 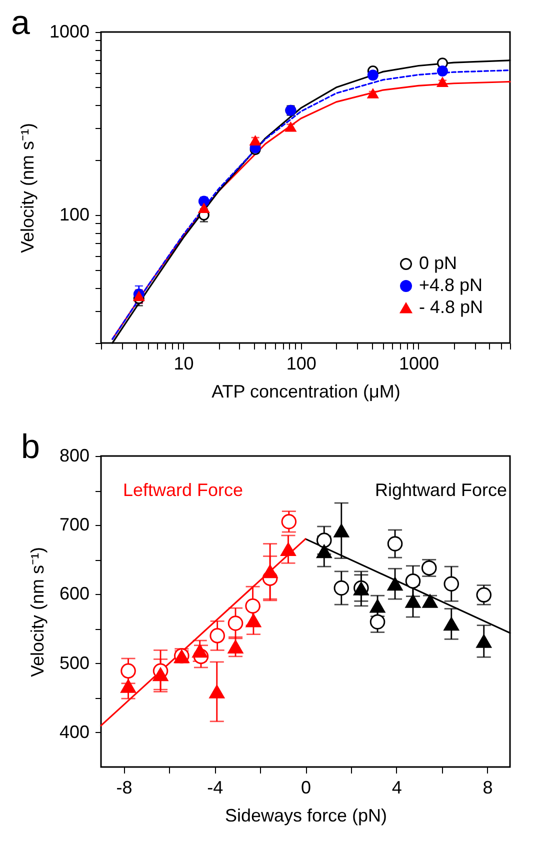 I want to click on y-tick-label: 1000, so click(x=69, y=32).